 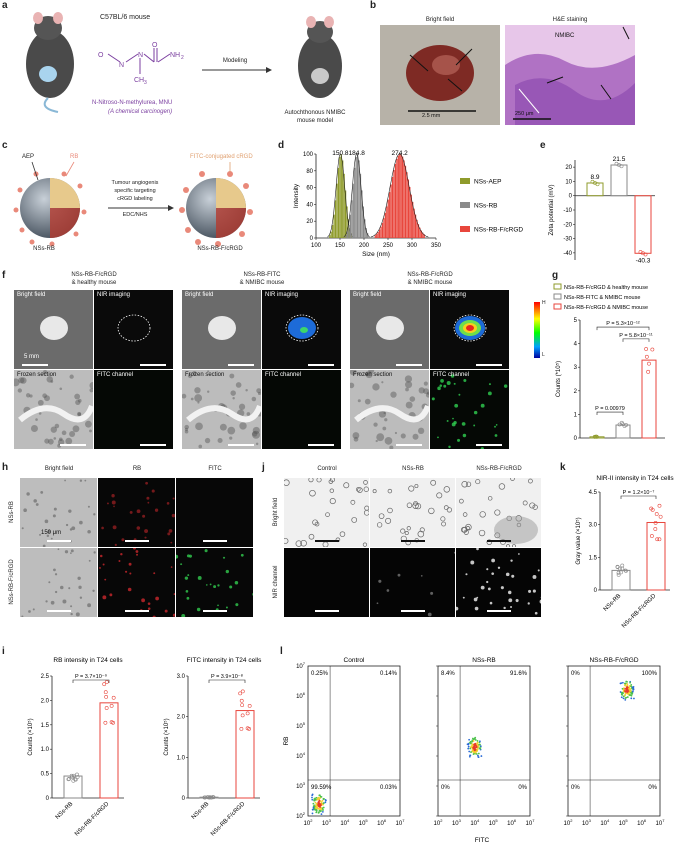 What do you see at coordinates (649, 399) in the screenshot?
I see `g-bar` at bounding box center [649, 399].